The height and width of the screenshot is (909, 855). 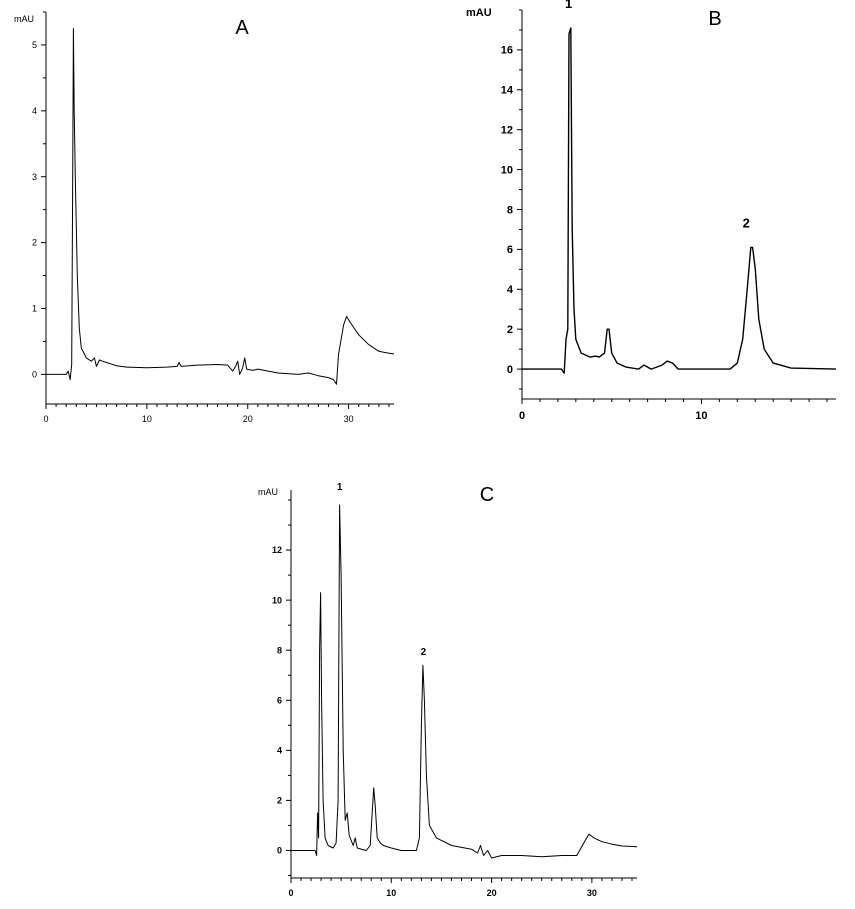 What do you see at coordinates (242, 28) in the screenshot?
I see `panel-label: A` at bounding box center [242, 28].